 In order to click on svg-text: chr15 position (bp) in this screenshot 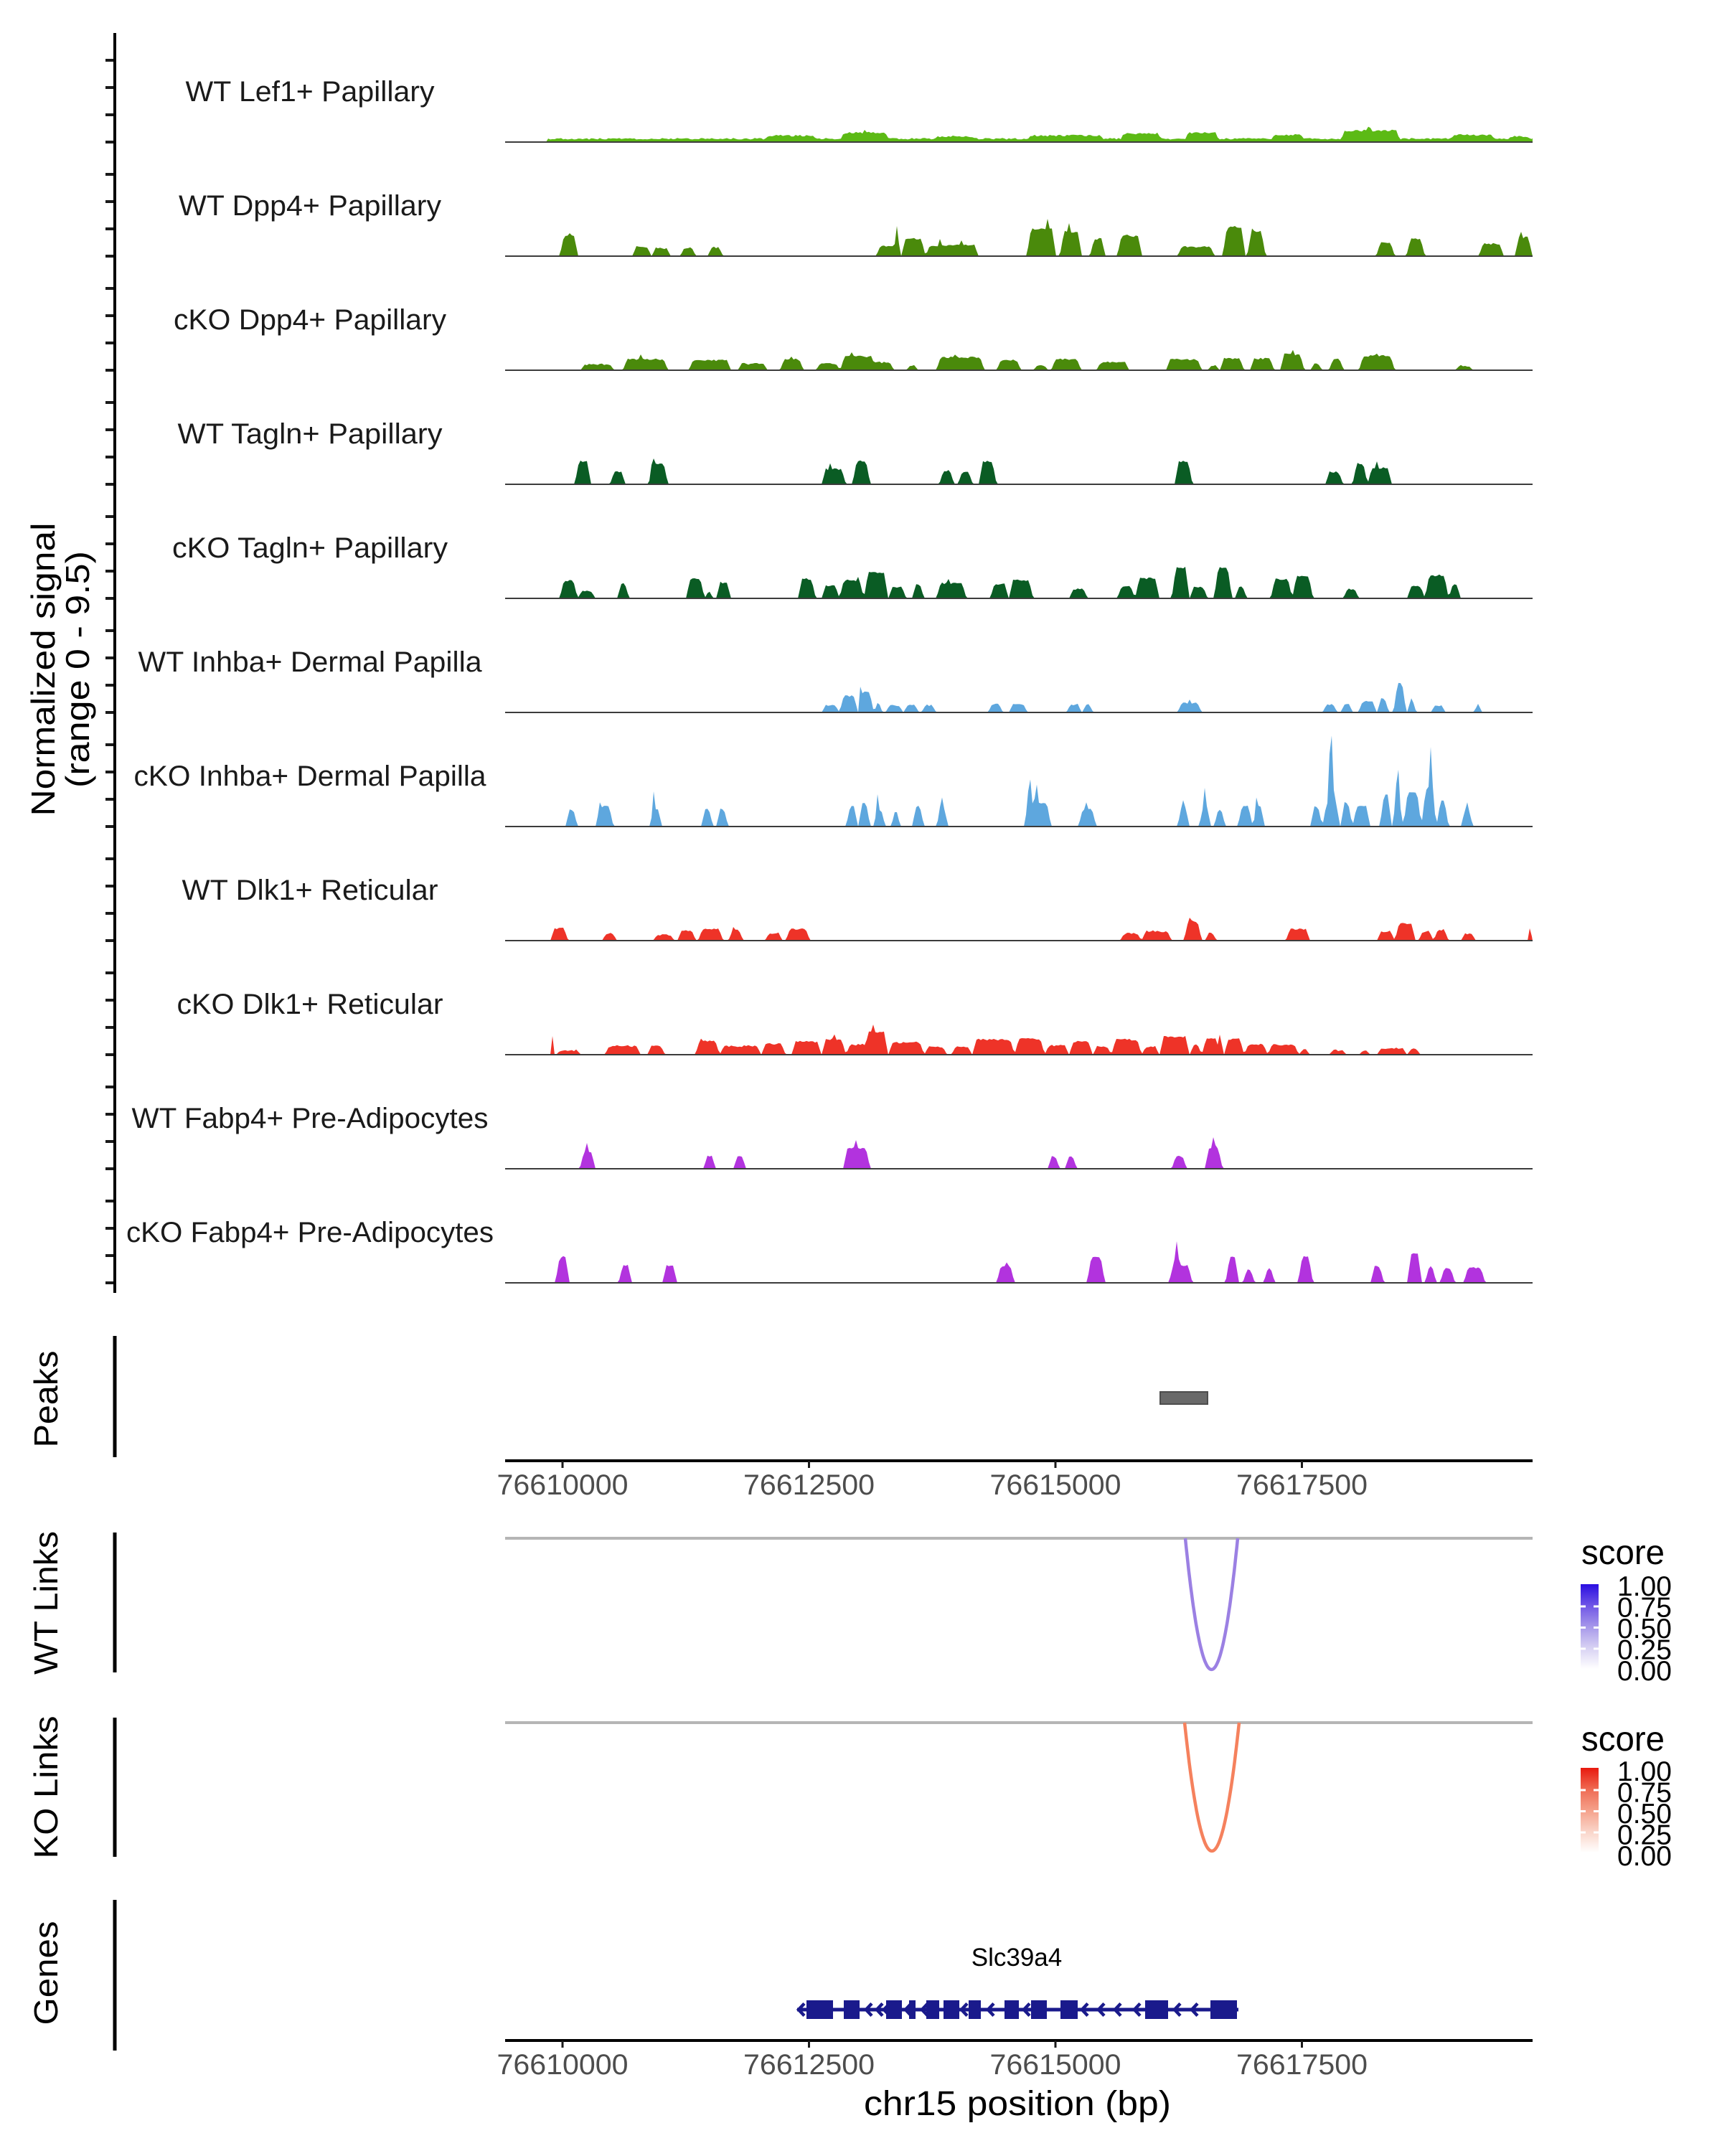, I will do `click(1017, 2104)`.